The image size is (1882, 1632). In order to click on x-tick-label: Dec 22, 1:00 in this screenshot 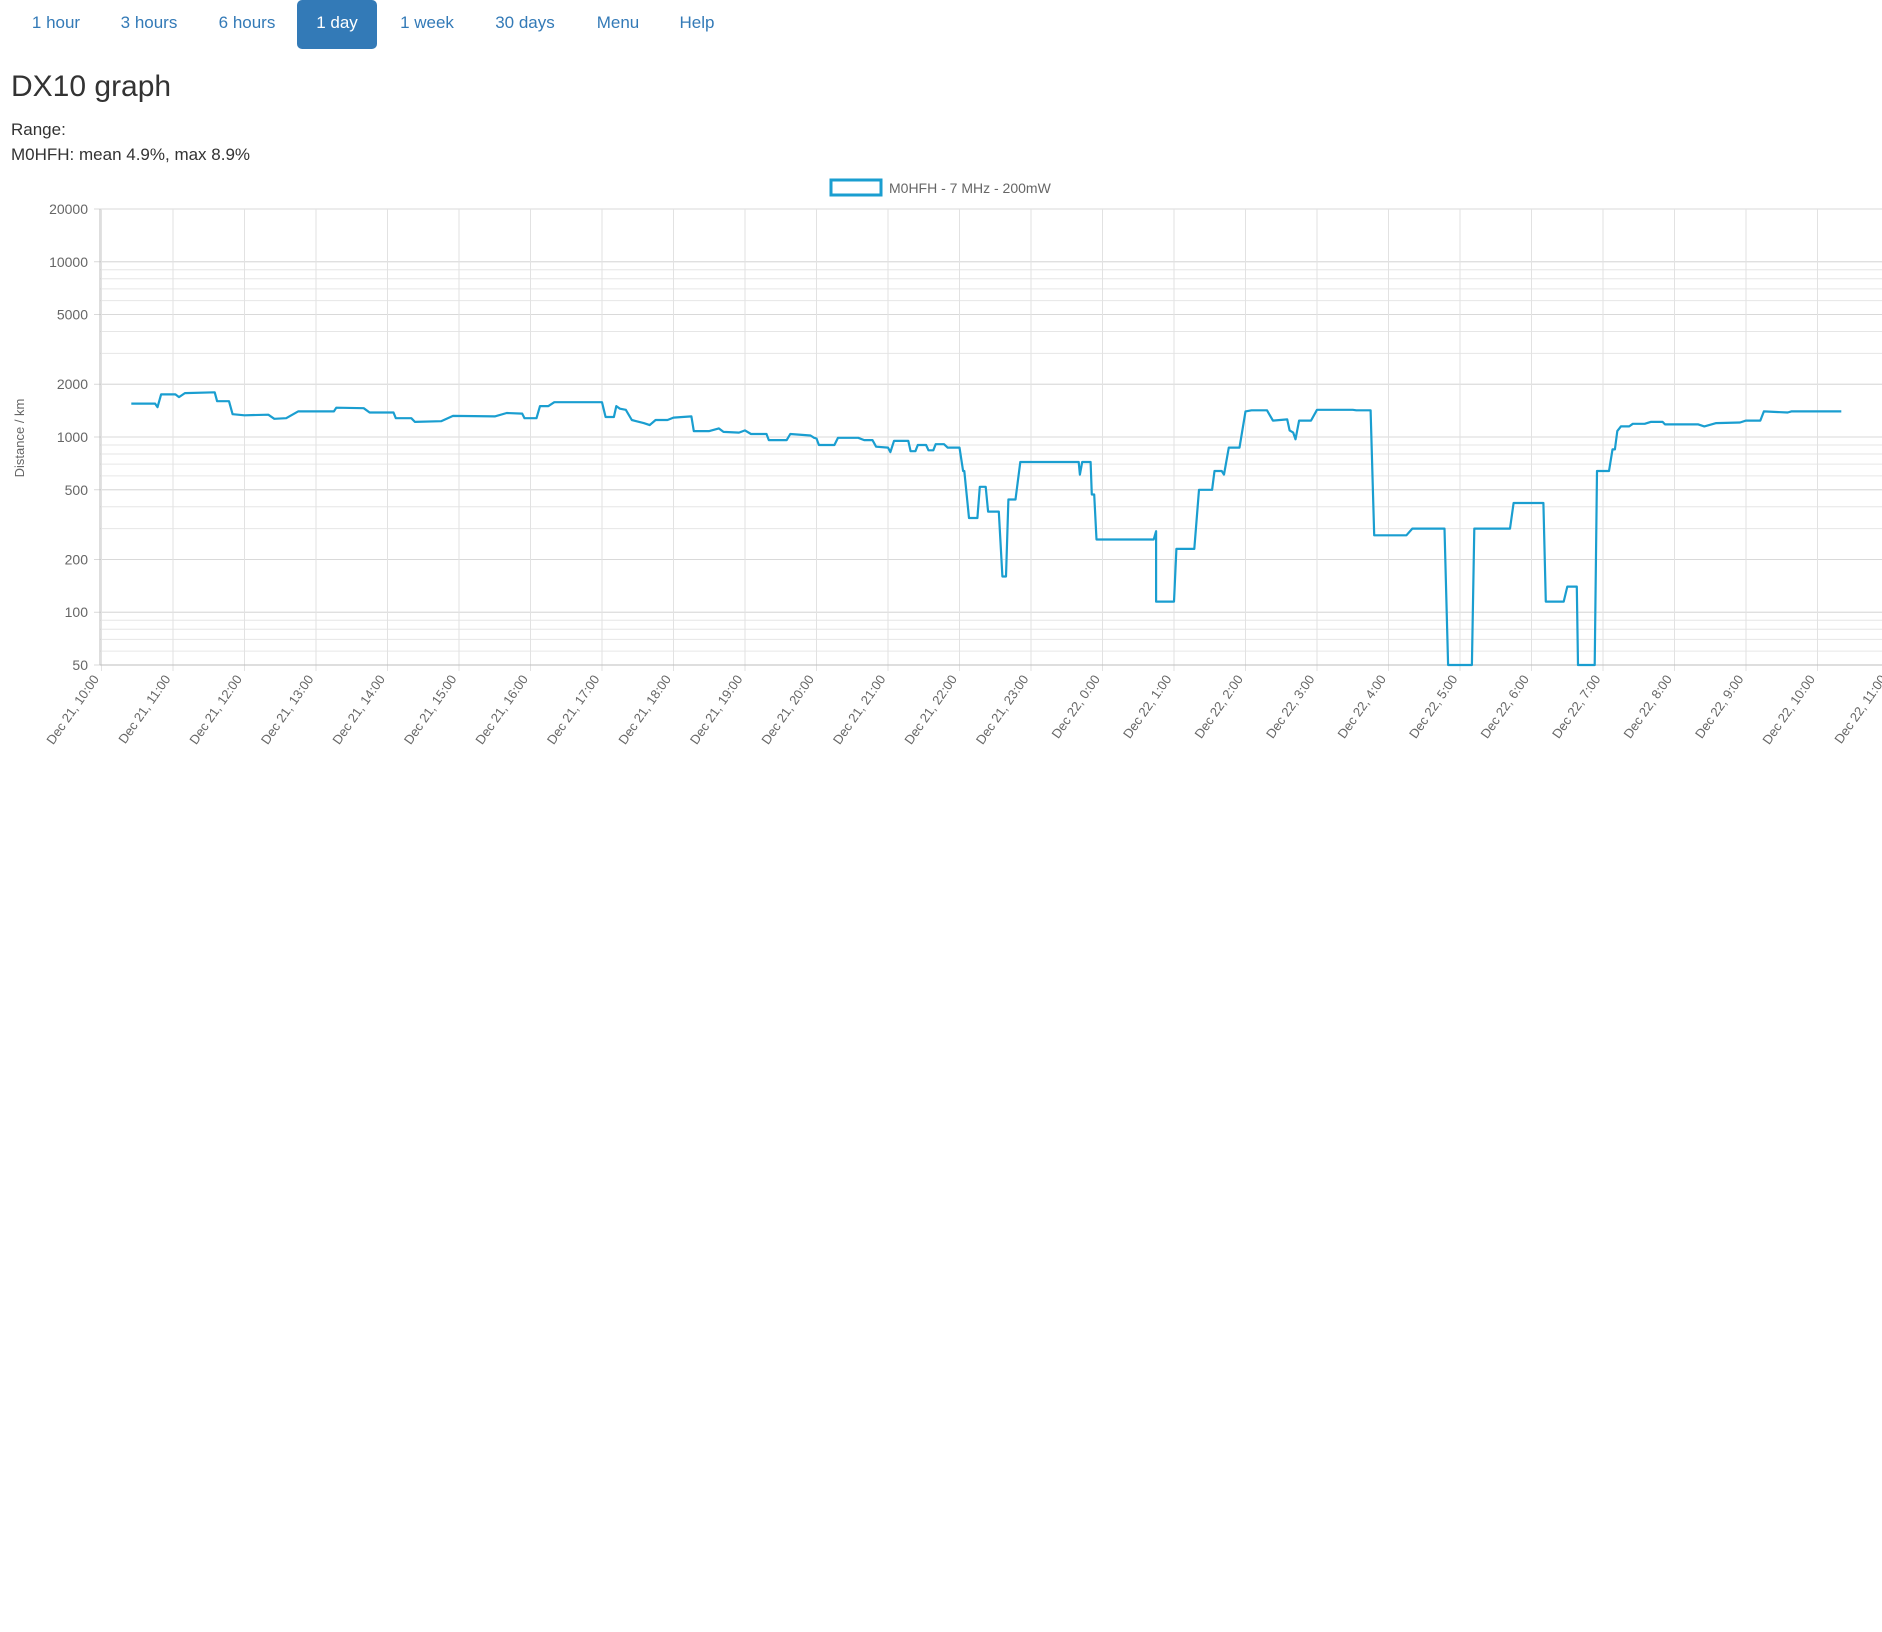, I will do `click(1147, 706)`.